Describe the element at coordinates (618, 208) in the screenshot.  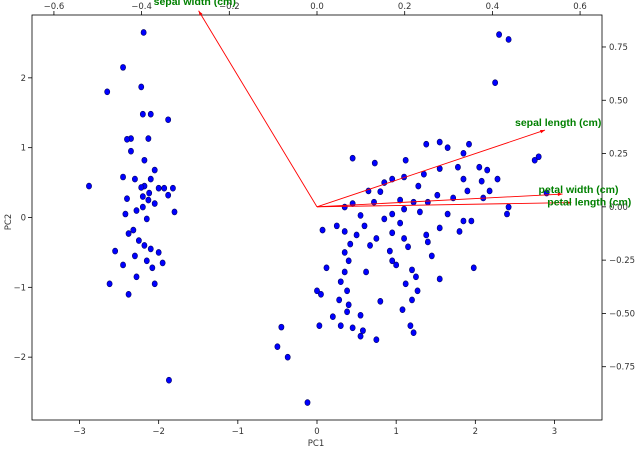
I see `right-axis-ticks: 0.75 0.50 0.25 0.00 −0.25 −0.50 −0.75` at that location.